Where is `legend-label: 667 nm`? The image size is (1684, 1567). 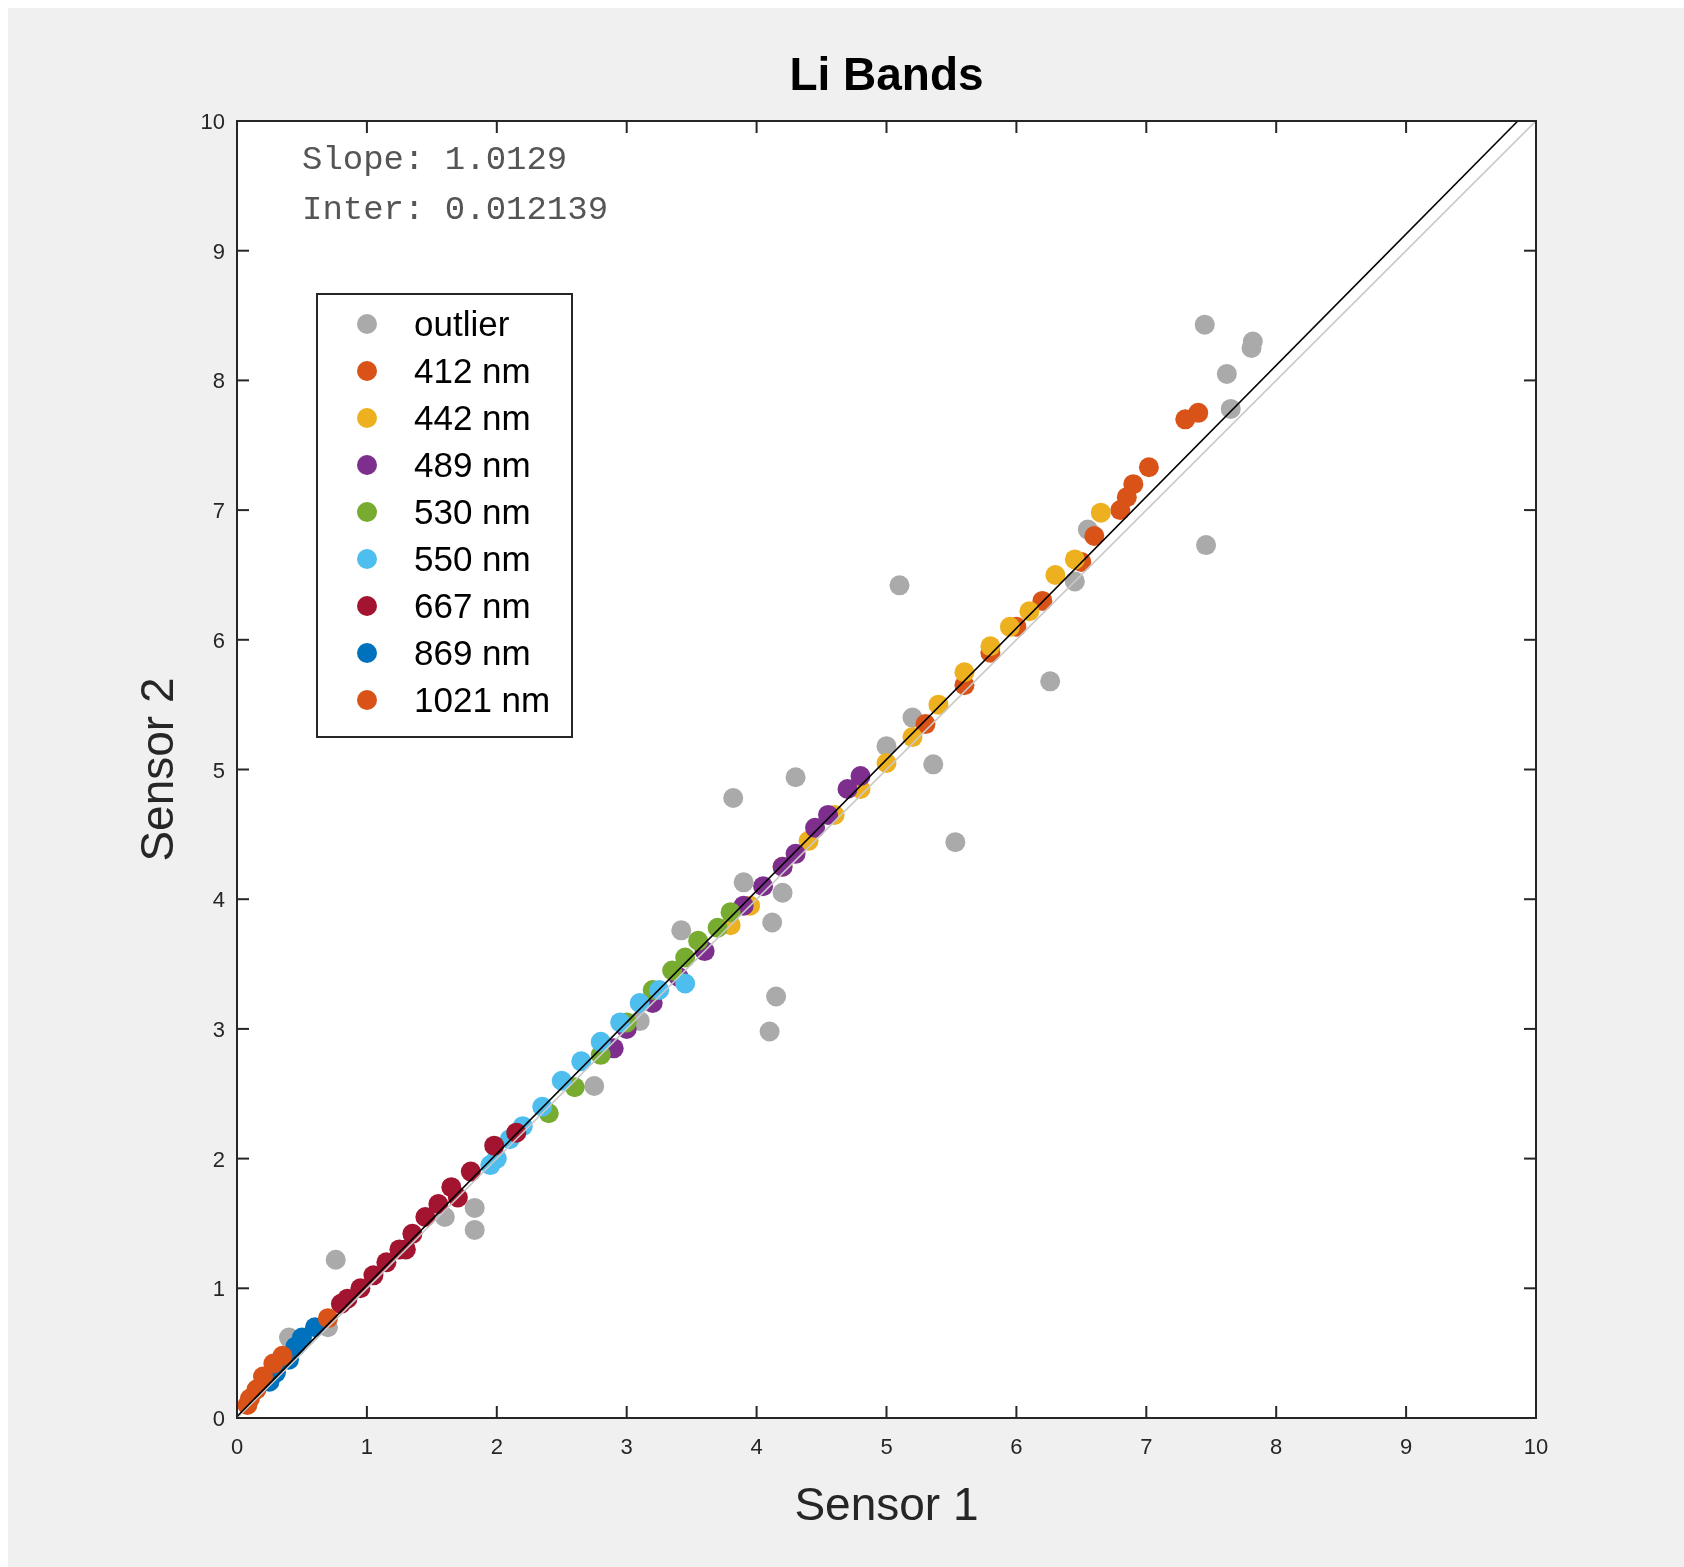
legend-label: 667 nm is located at coordinates (472, 605).